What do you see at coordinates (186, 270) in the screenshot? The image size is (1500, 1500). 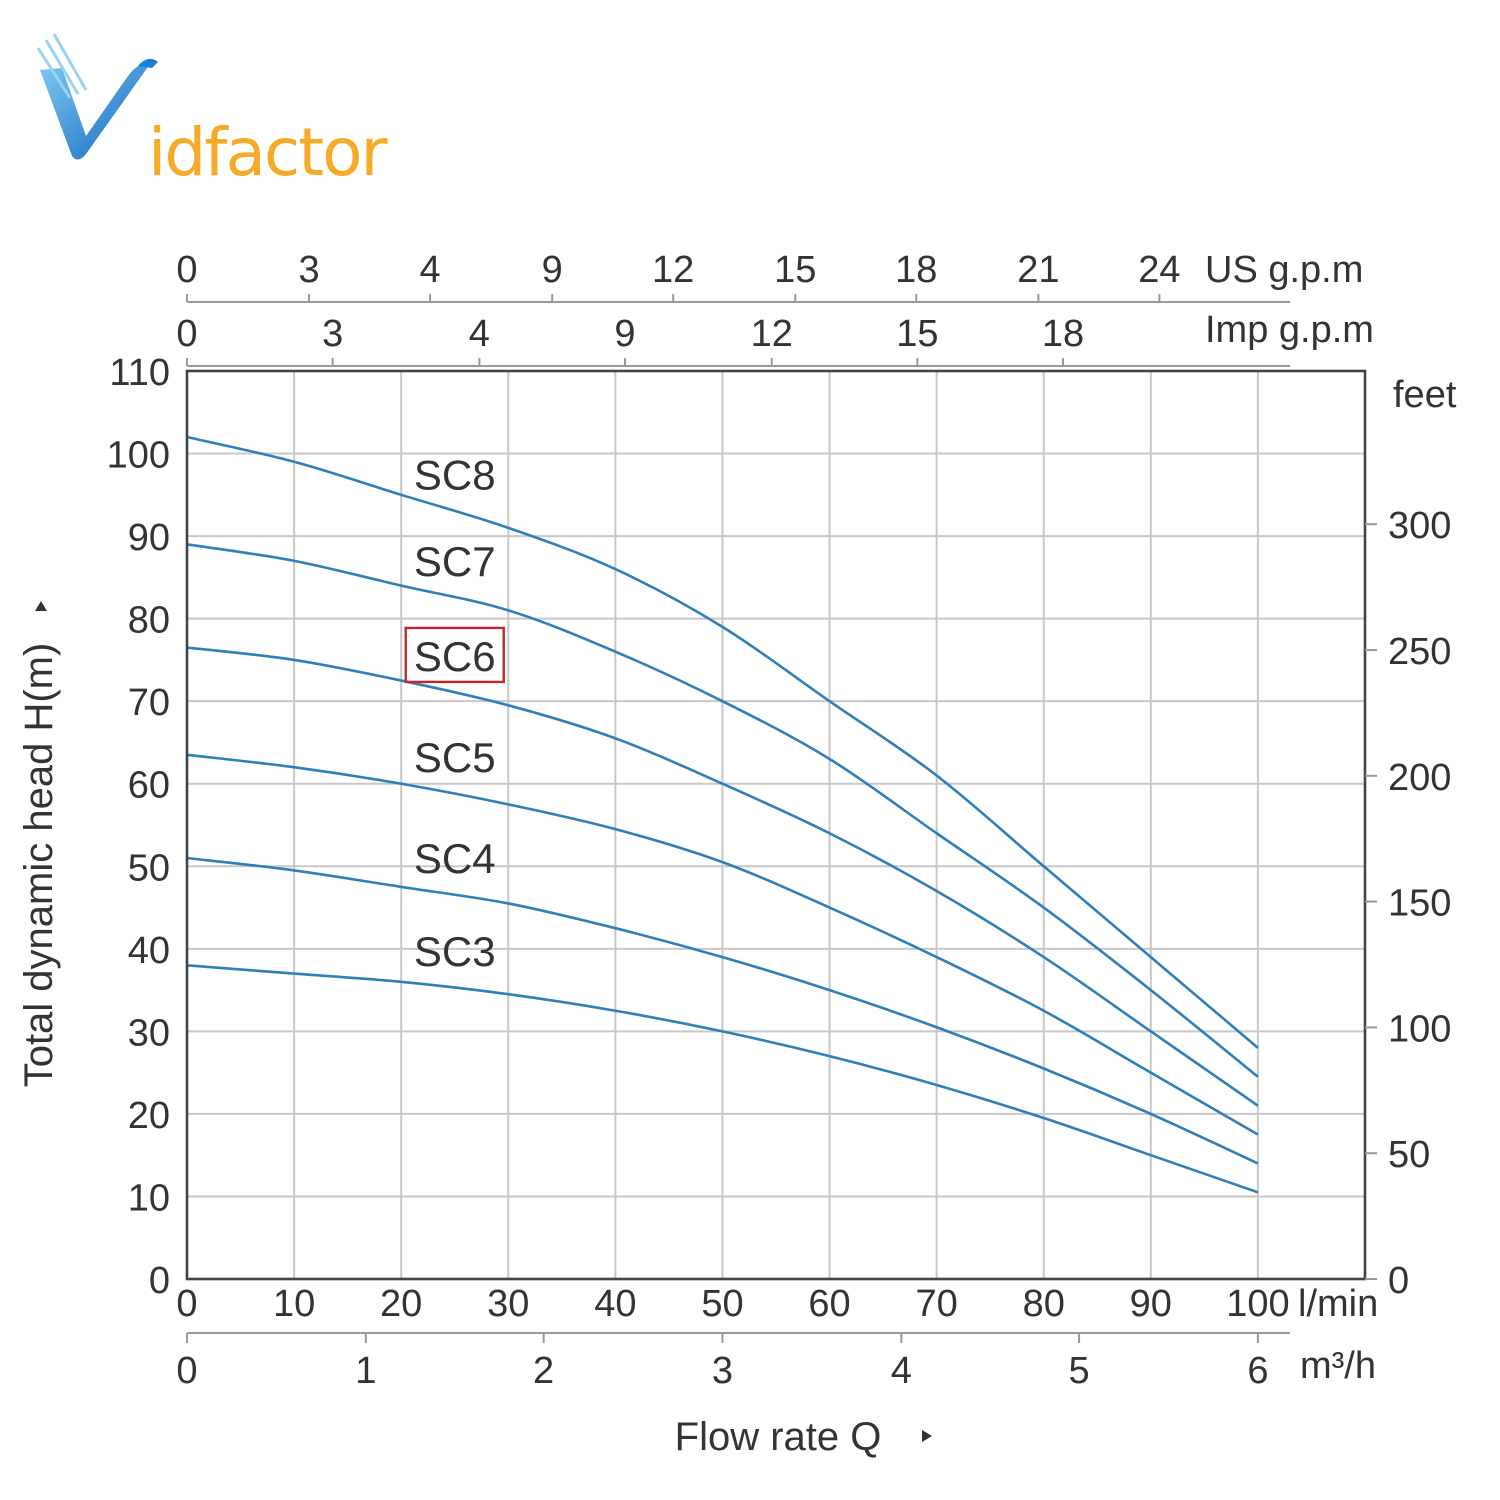 I see `us-gpm-tick-label: 0` at bounding box center [186, 270].